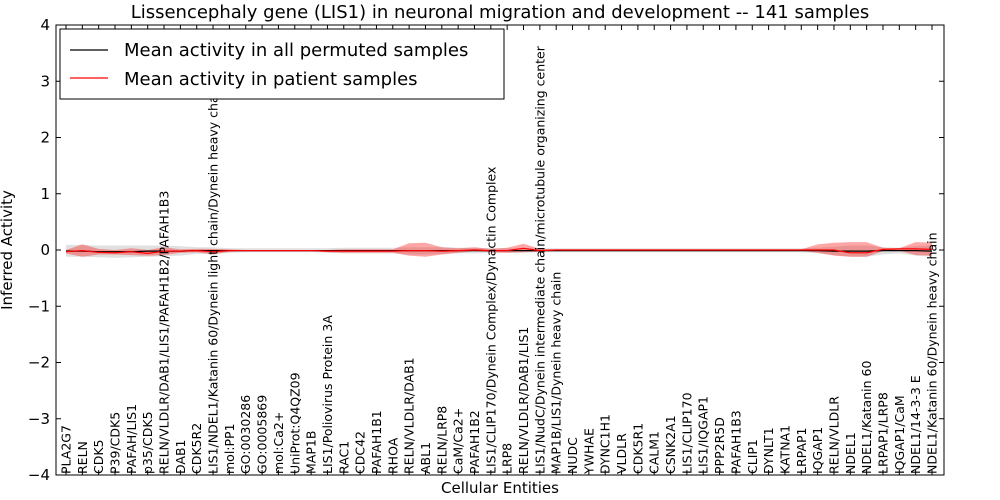 Image resolution: width=1000 pixels, height=500 pixels. What do you see at coordinates (425, 458) in the screenshot?
I see `x-tick-label: ABL1` at bounding box center [425, 458].